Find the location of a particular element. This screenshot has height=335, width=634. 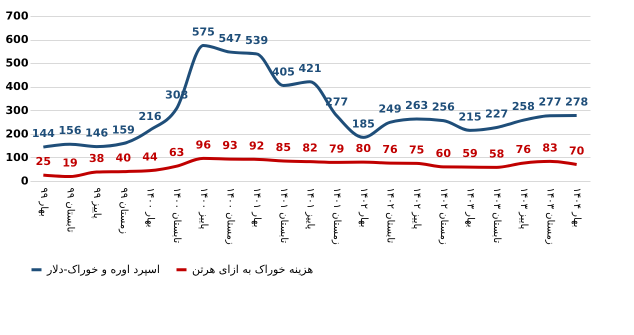

x-tick-label: زمستان ۱۴۰۰ is located at coordinates (230, 216).